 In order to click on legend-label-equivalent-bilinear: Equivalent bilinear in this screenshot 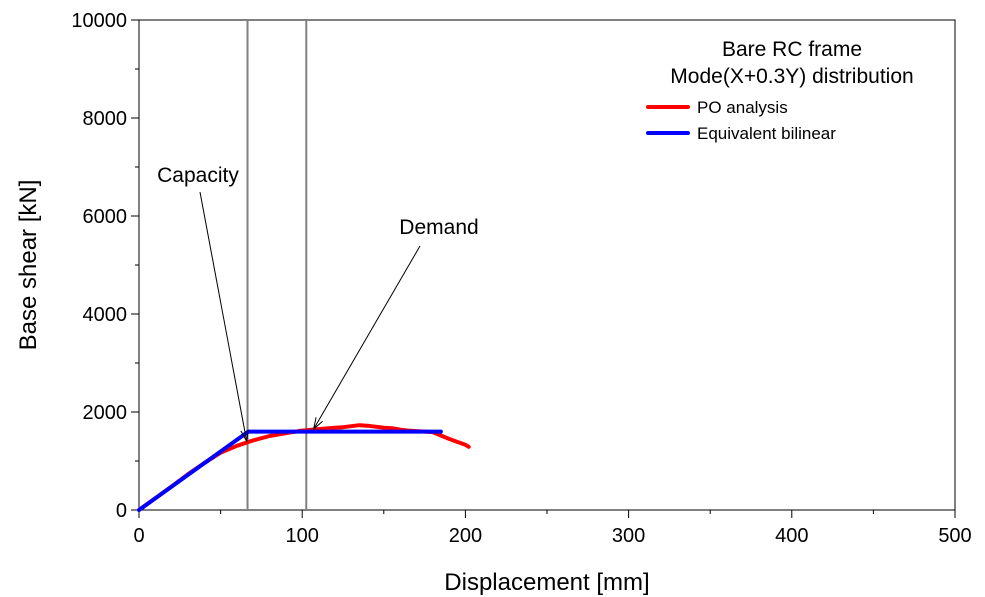, I will do `click(766, 133)`.